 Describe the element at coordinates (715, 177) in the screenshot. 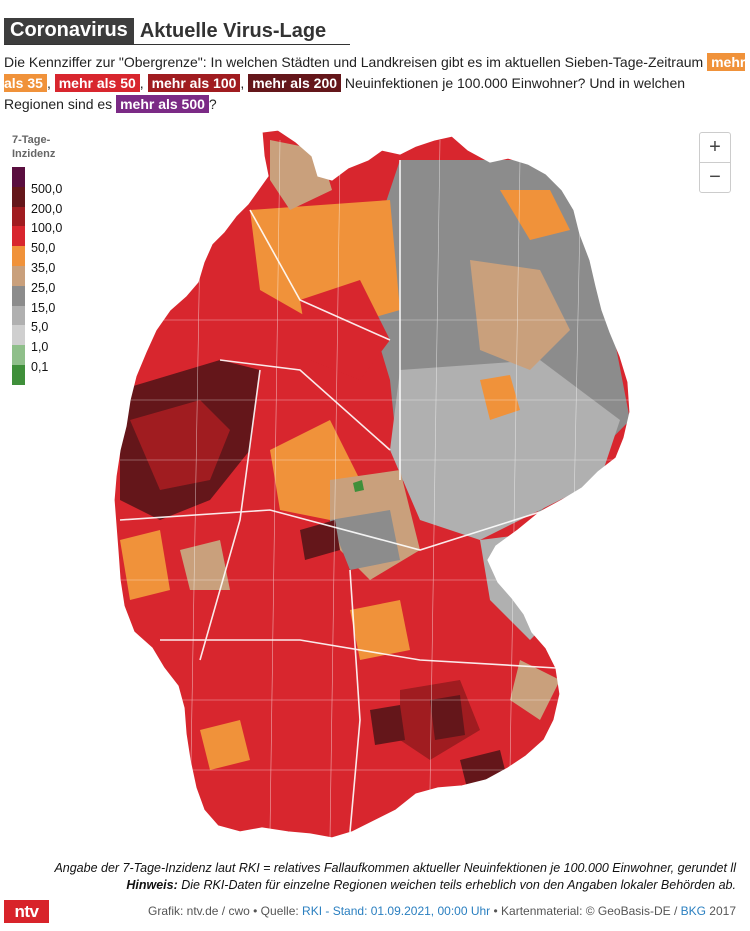

I see `zoom-out-button: −` at that location.